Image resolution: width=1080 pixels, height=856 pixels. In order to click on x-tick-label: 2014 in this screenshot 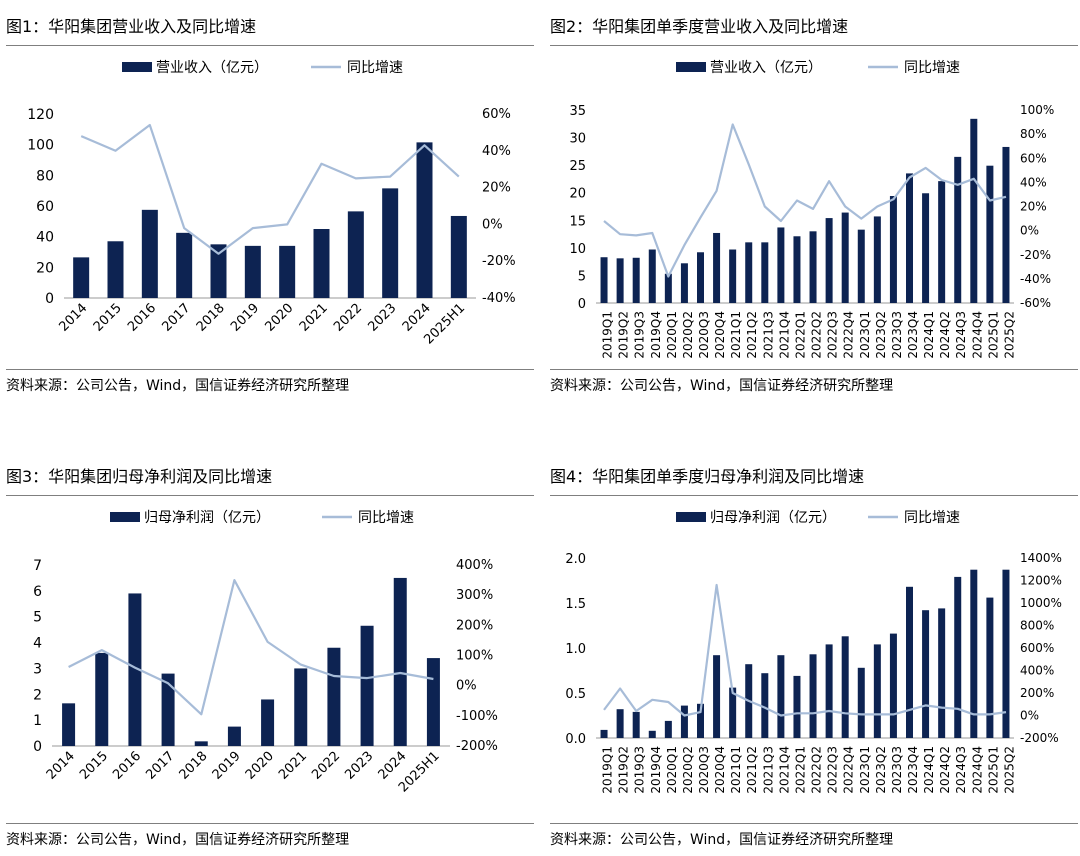, I will do `click(73, 318)`.